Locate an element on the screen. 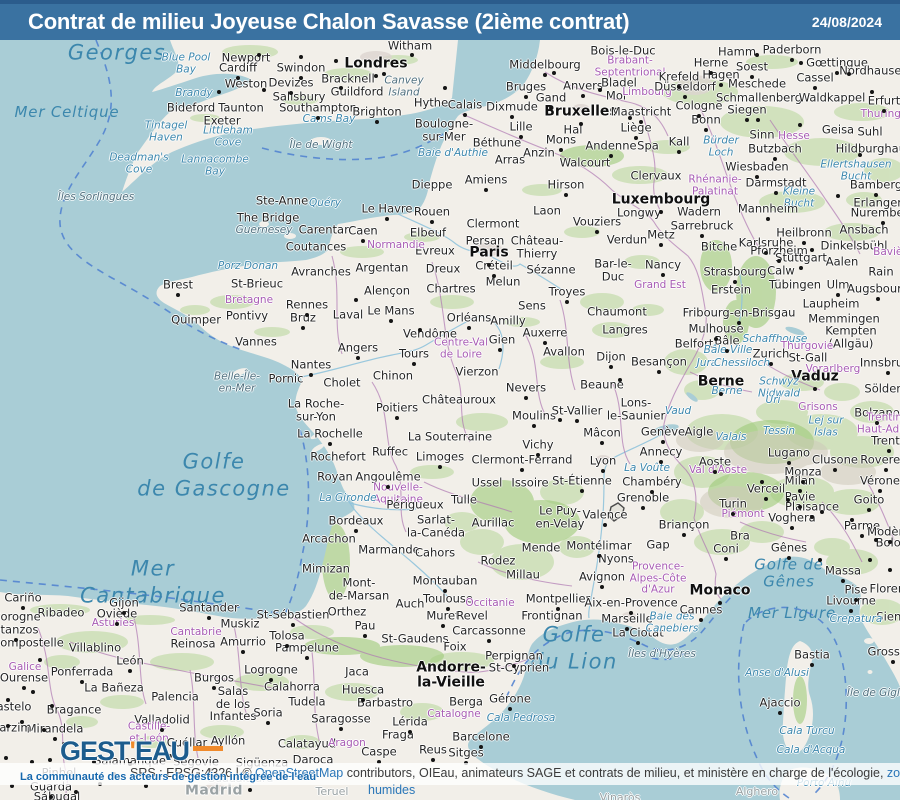 The width and height of the screenshot is (900, 800). map-label: Zurich is located at coordinates (771, 353).